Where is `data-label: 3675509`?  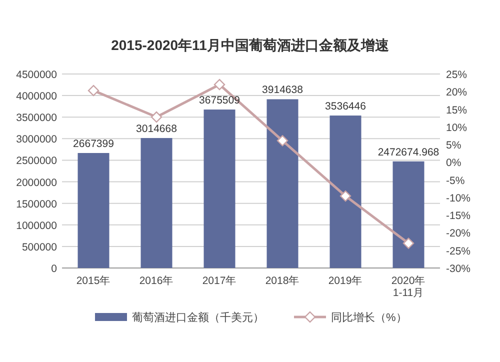 data-label: 3675509 is located at coordinates (219, 100).